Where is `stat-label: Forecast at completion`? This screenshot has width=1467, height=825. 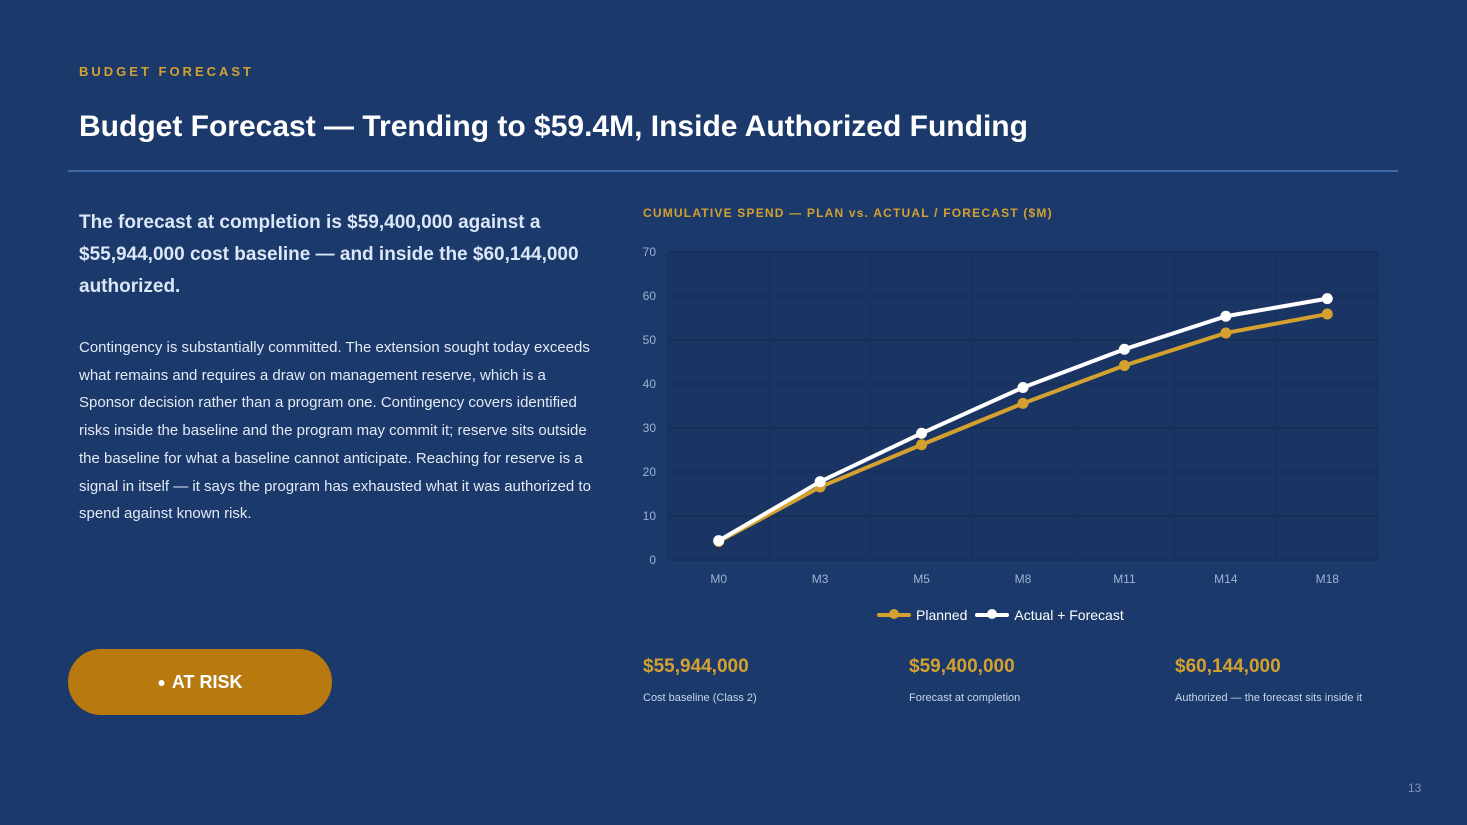
stat-label: Forecast at completion is located at coordinates (965, 698).